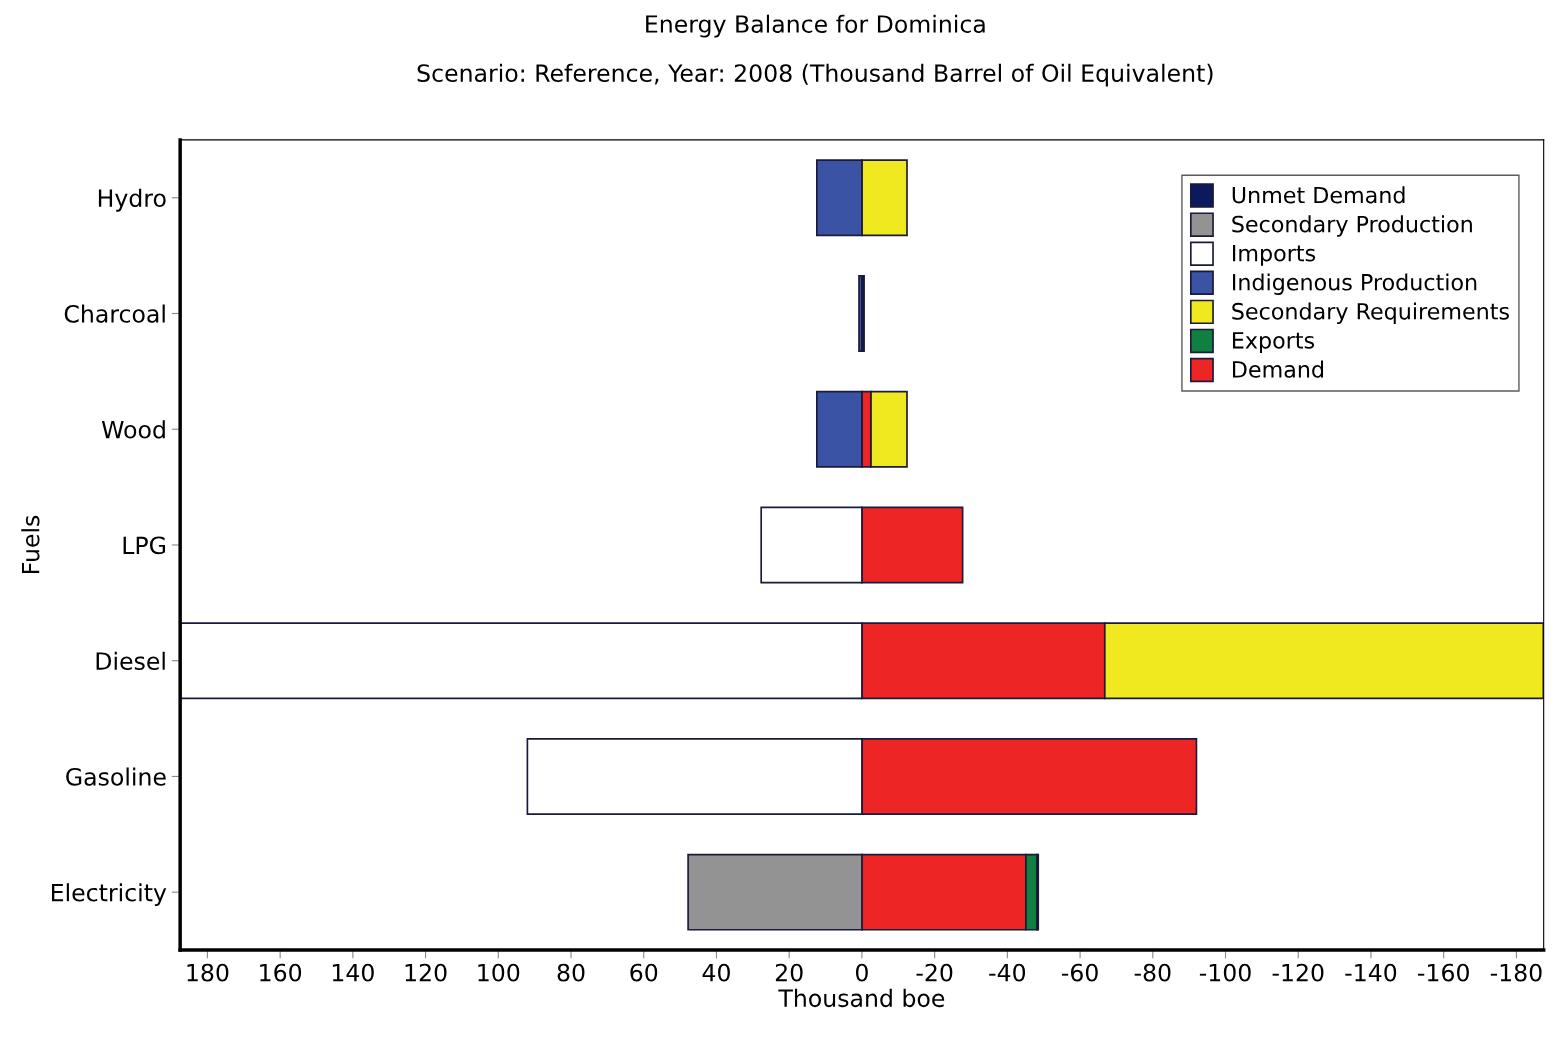  What do you see at coordinates (1370, 313) in the screenshot?
I see `legend-label: Secondary Requirements` at bounding box center [1370, 313].